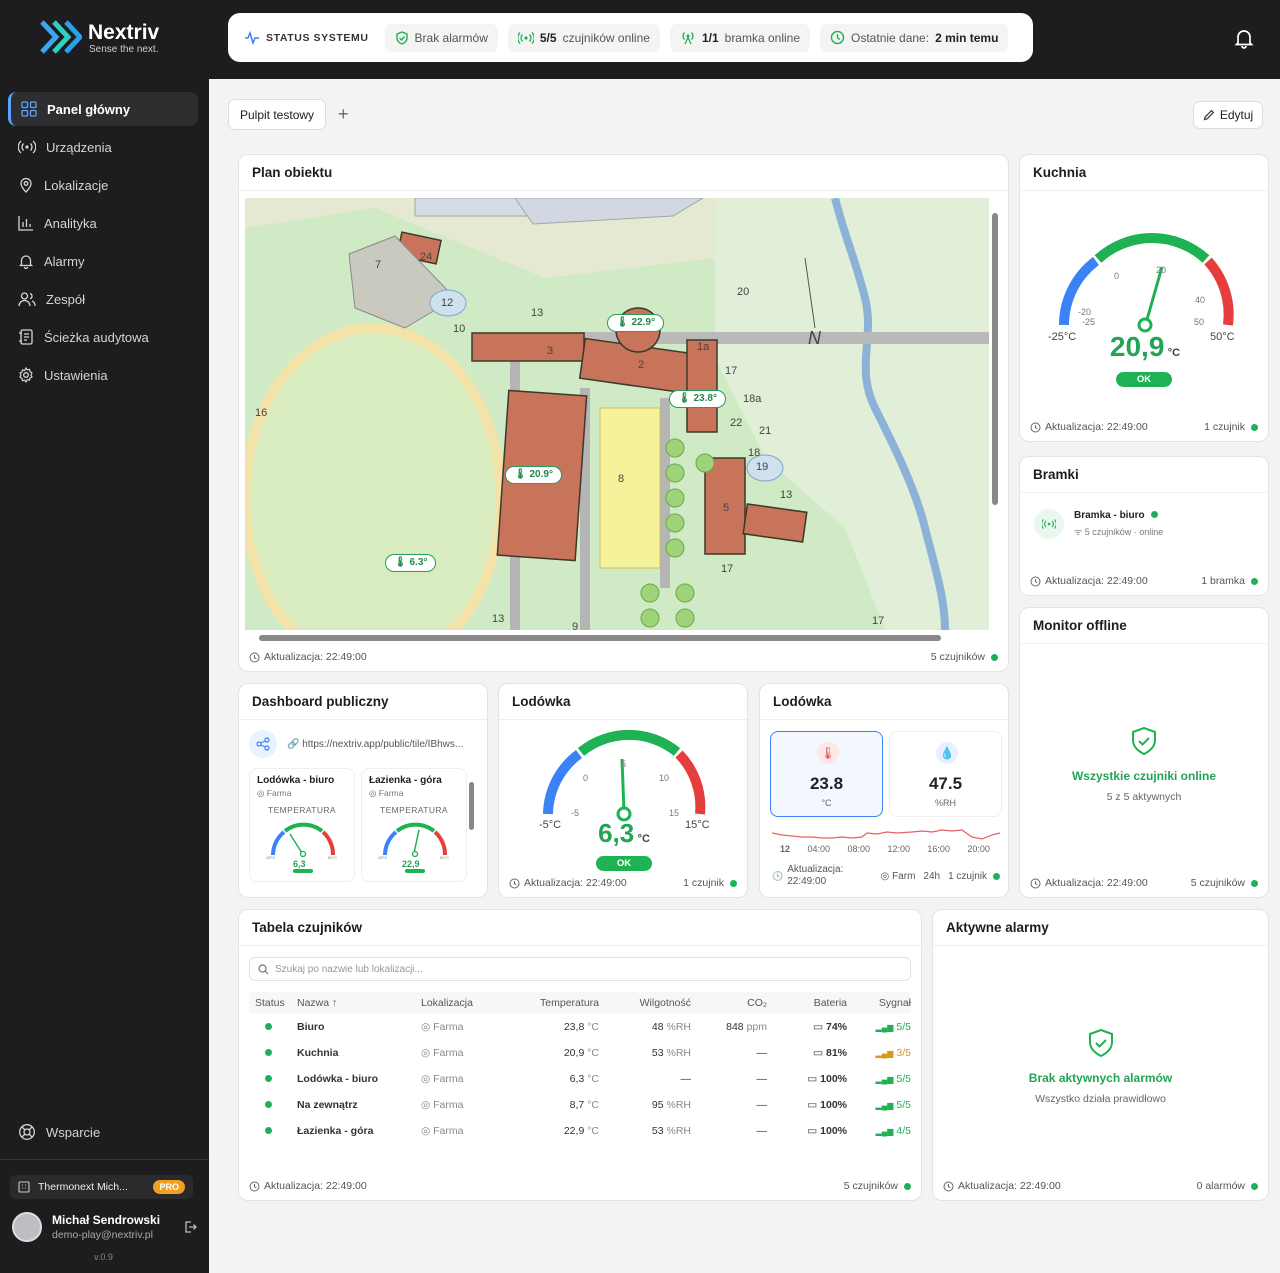 The width and height of the screenshot is (1280, 1273). I want to click on sidebar-item-locations: Lokalizacje, so click(103, 185).